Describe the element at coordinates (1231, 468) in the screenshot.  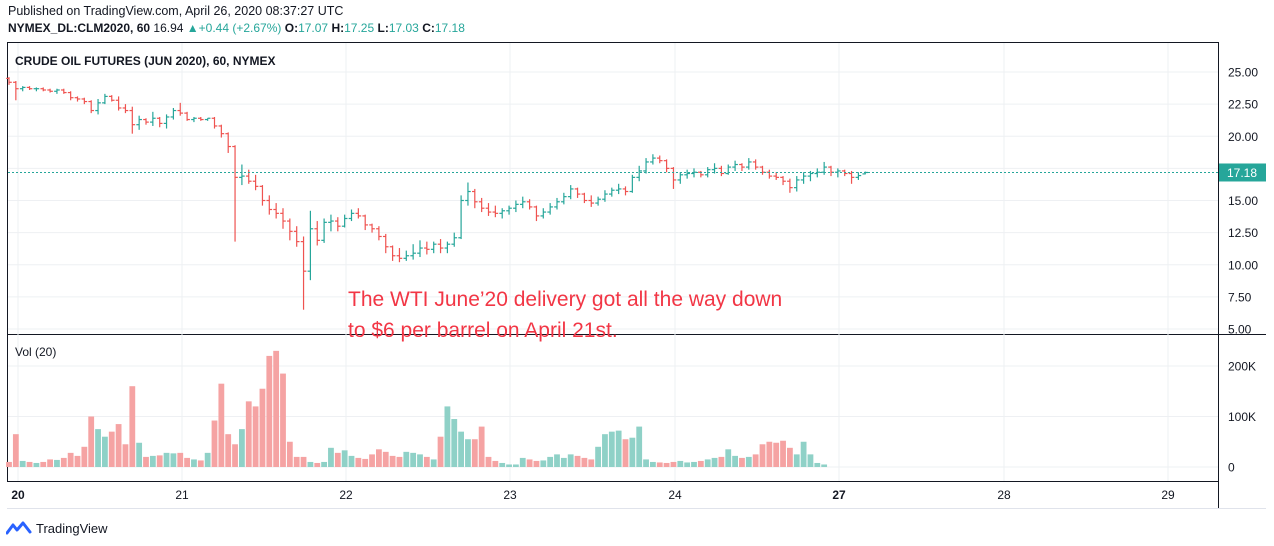
I see `volume-tick-label: 0` at that location.